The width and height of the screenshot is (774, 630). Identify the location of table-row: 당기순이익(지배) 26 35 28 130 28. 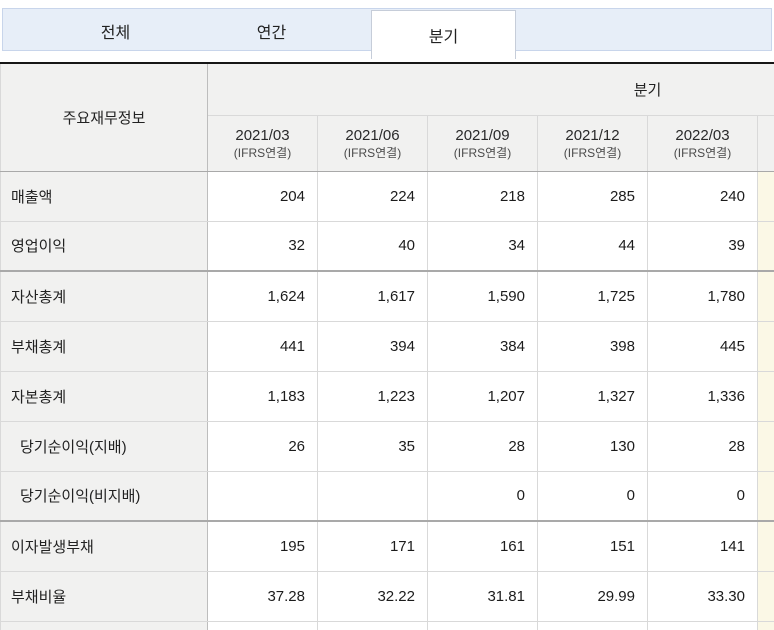
(387, 446).